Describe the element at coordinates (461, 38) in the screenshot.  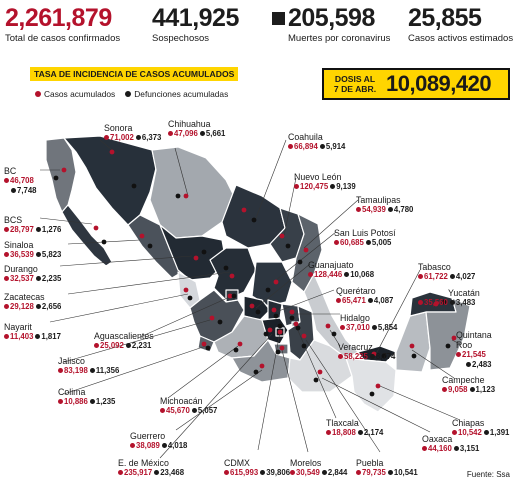
I see `active-label: Casos activos estimados` at that location.